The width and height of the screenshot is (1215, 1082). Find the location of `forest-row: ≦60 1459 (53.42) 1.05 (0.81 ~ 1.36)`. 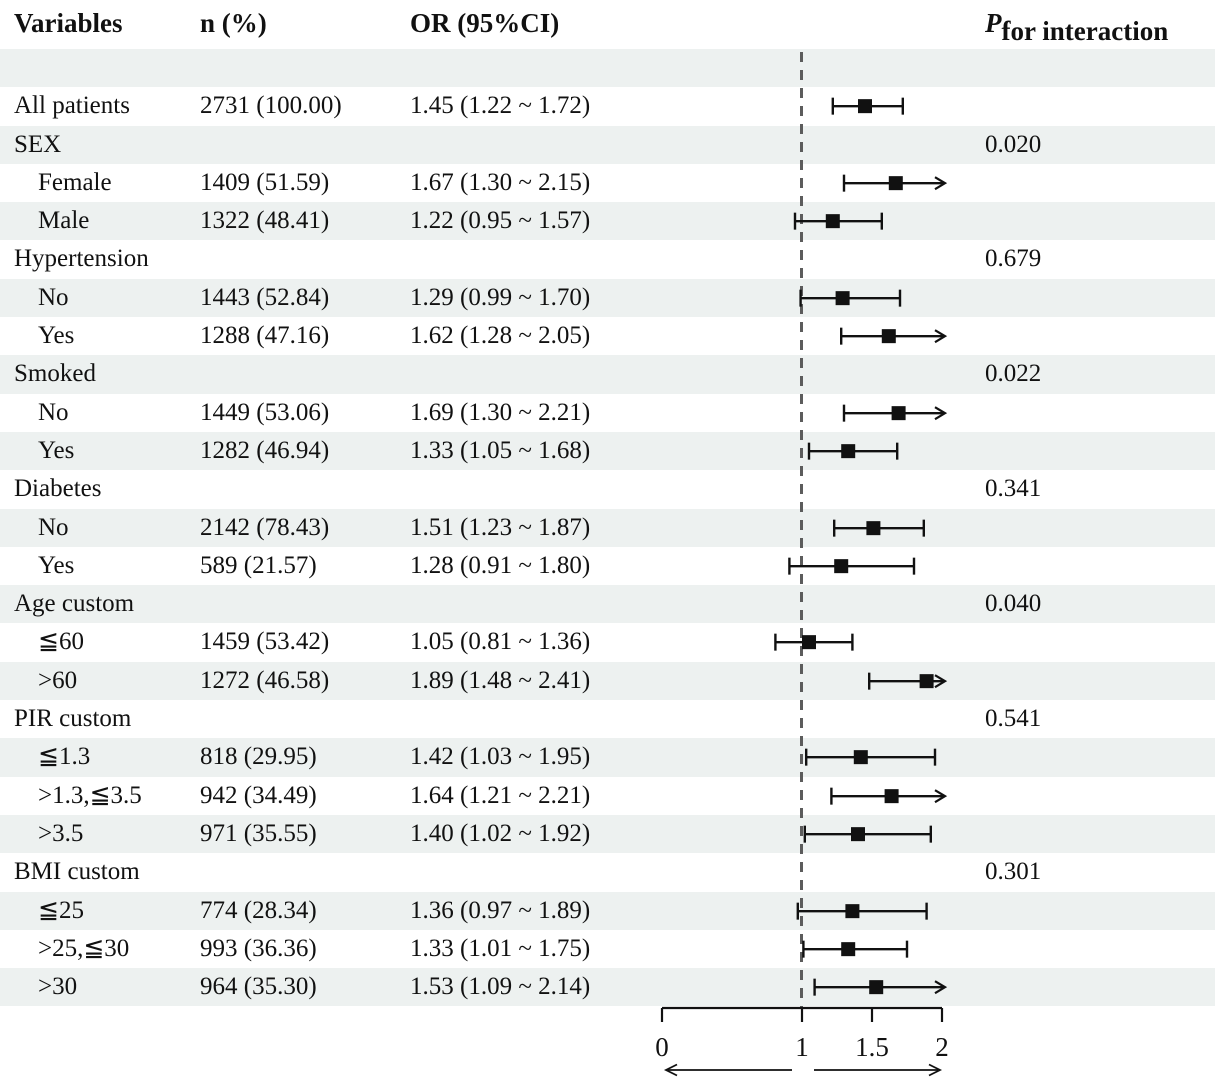

forest-row: ≦60 1459 (53.42) 1.05 (0.81 ~ 1.36) is located at coordinates (607, 642).